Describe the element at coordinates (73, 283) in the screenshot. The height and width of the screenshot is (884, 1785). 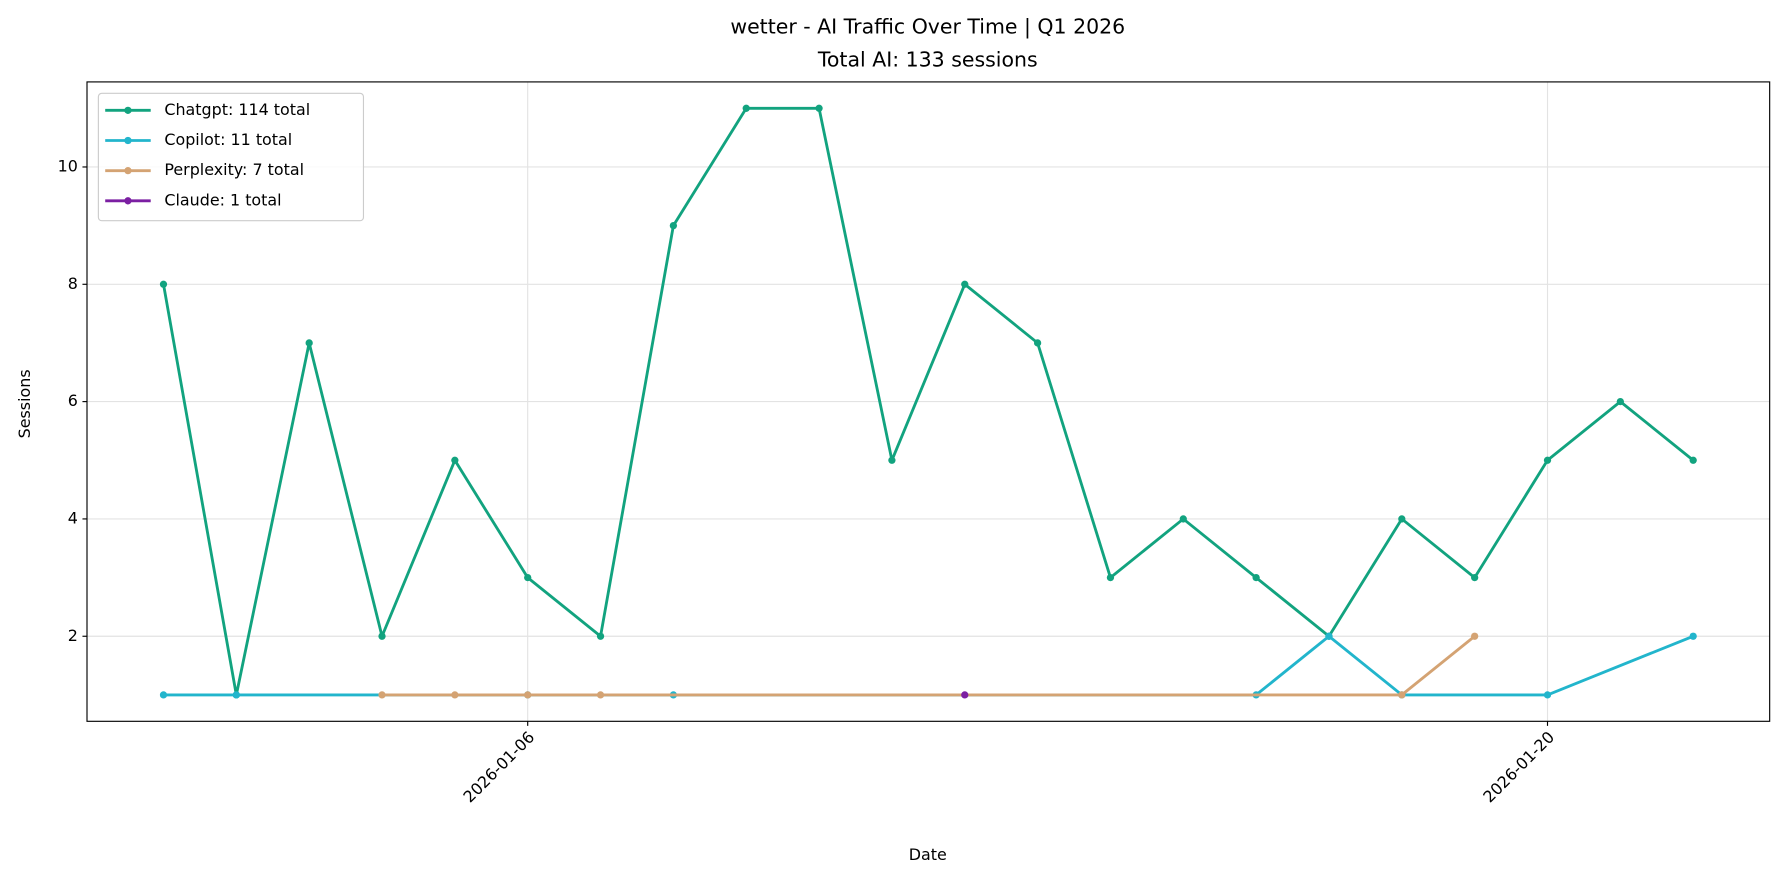
I see `y-tick-label: 8` at that location.